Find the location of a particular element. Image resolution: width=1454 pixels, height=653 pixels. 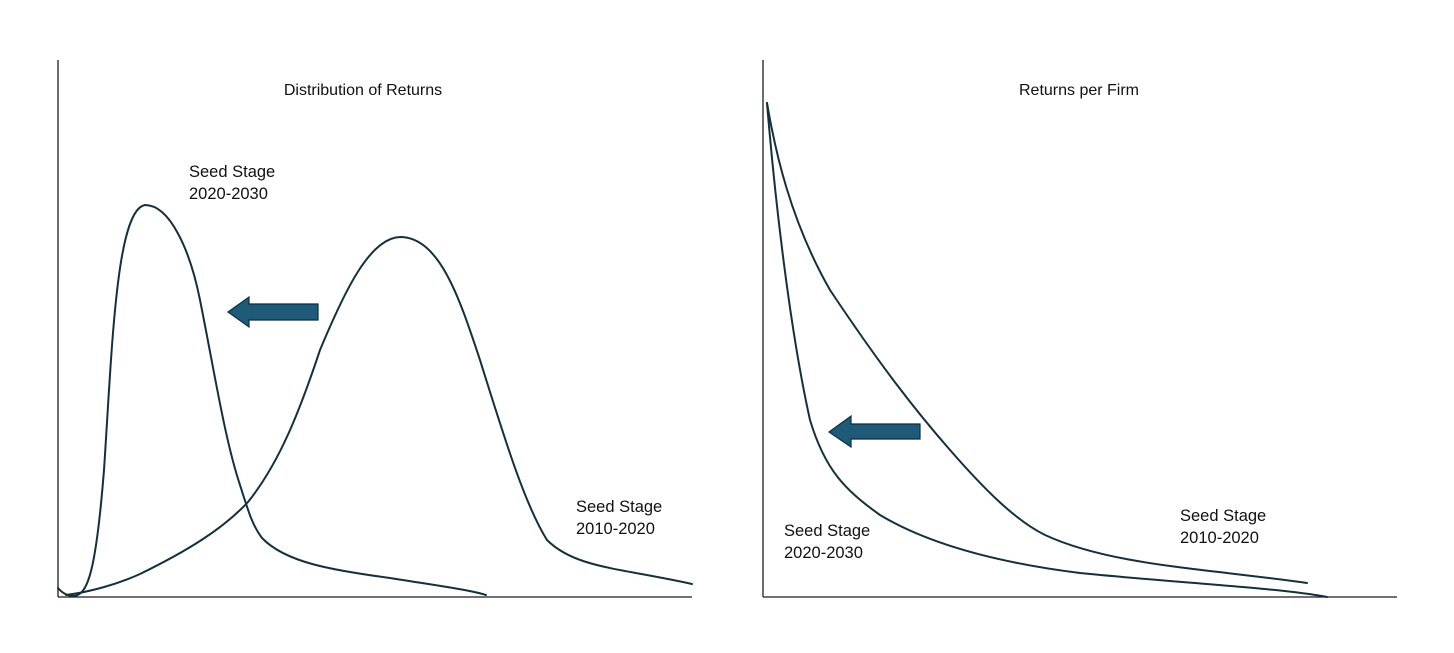

distribution-label-2010-2020-line2: 2010-2020 is located at coordinates (615, 529).